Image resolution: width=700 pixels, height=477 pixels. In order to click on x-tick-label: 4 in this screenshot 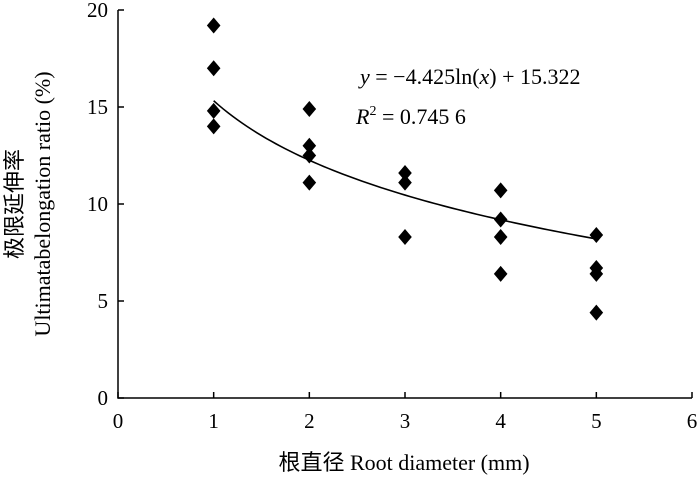, I will do `click(500, 421)`.